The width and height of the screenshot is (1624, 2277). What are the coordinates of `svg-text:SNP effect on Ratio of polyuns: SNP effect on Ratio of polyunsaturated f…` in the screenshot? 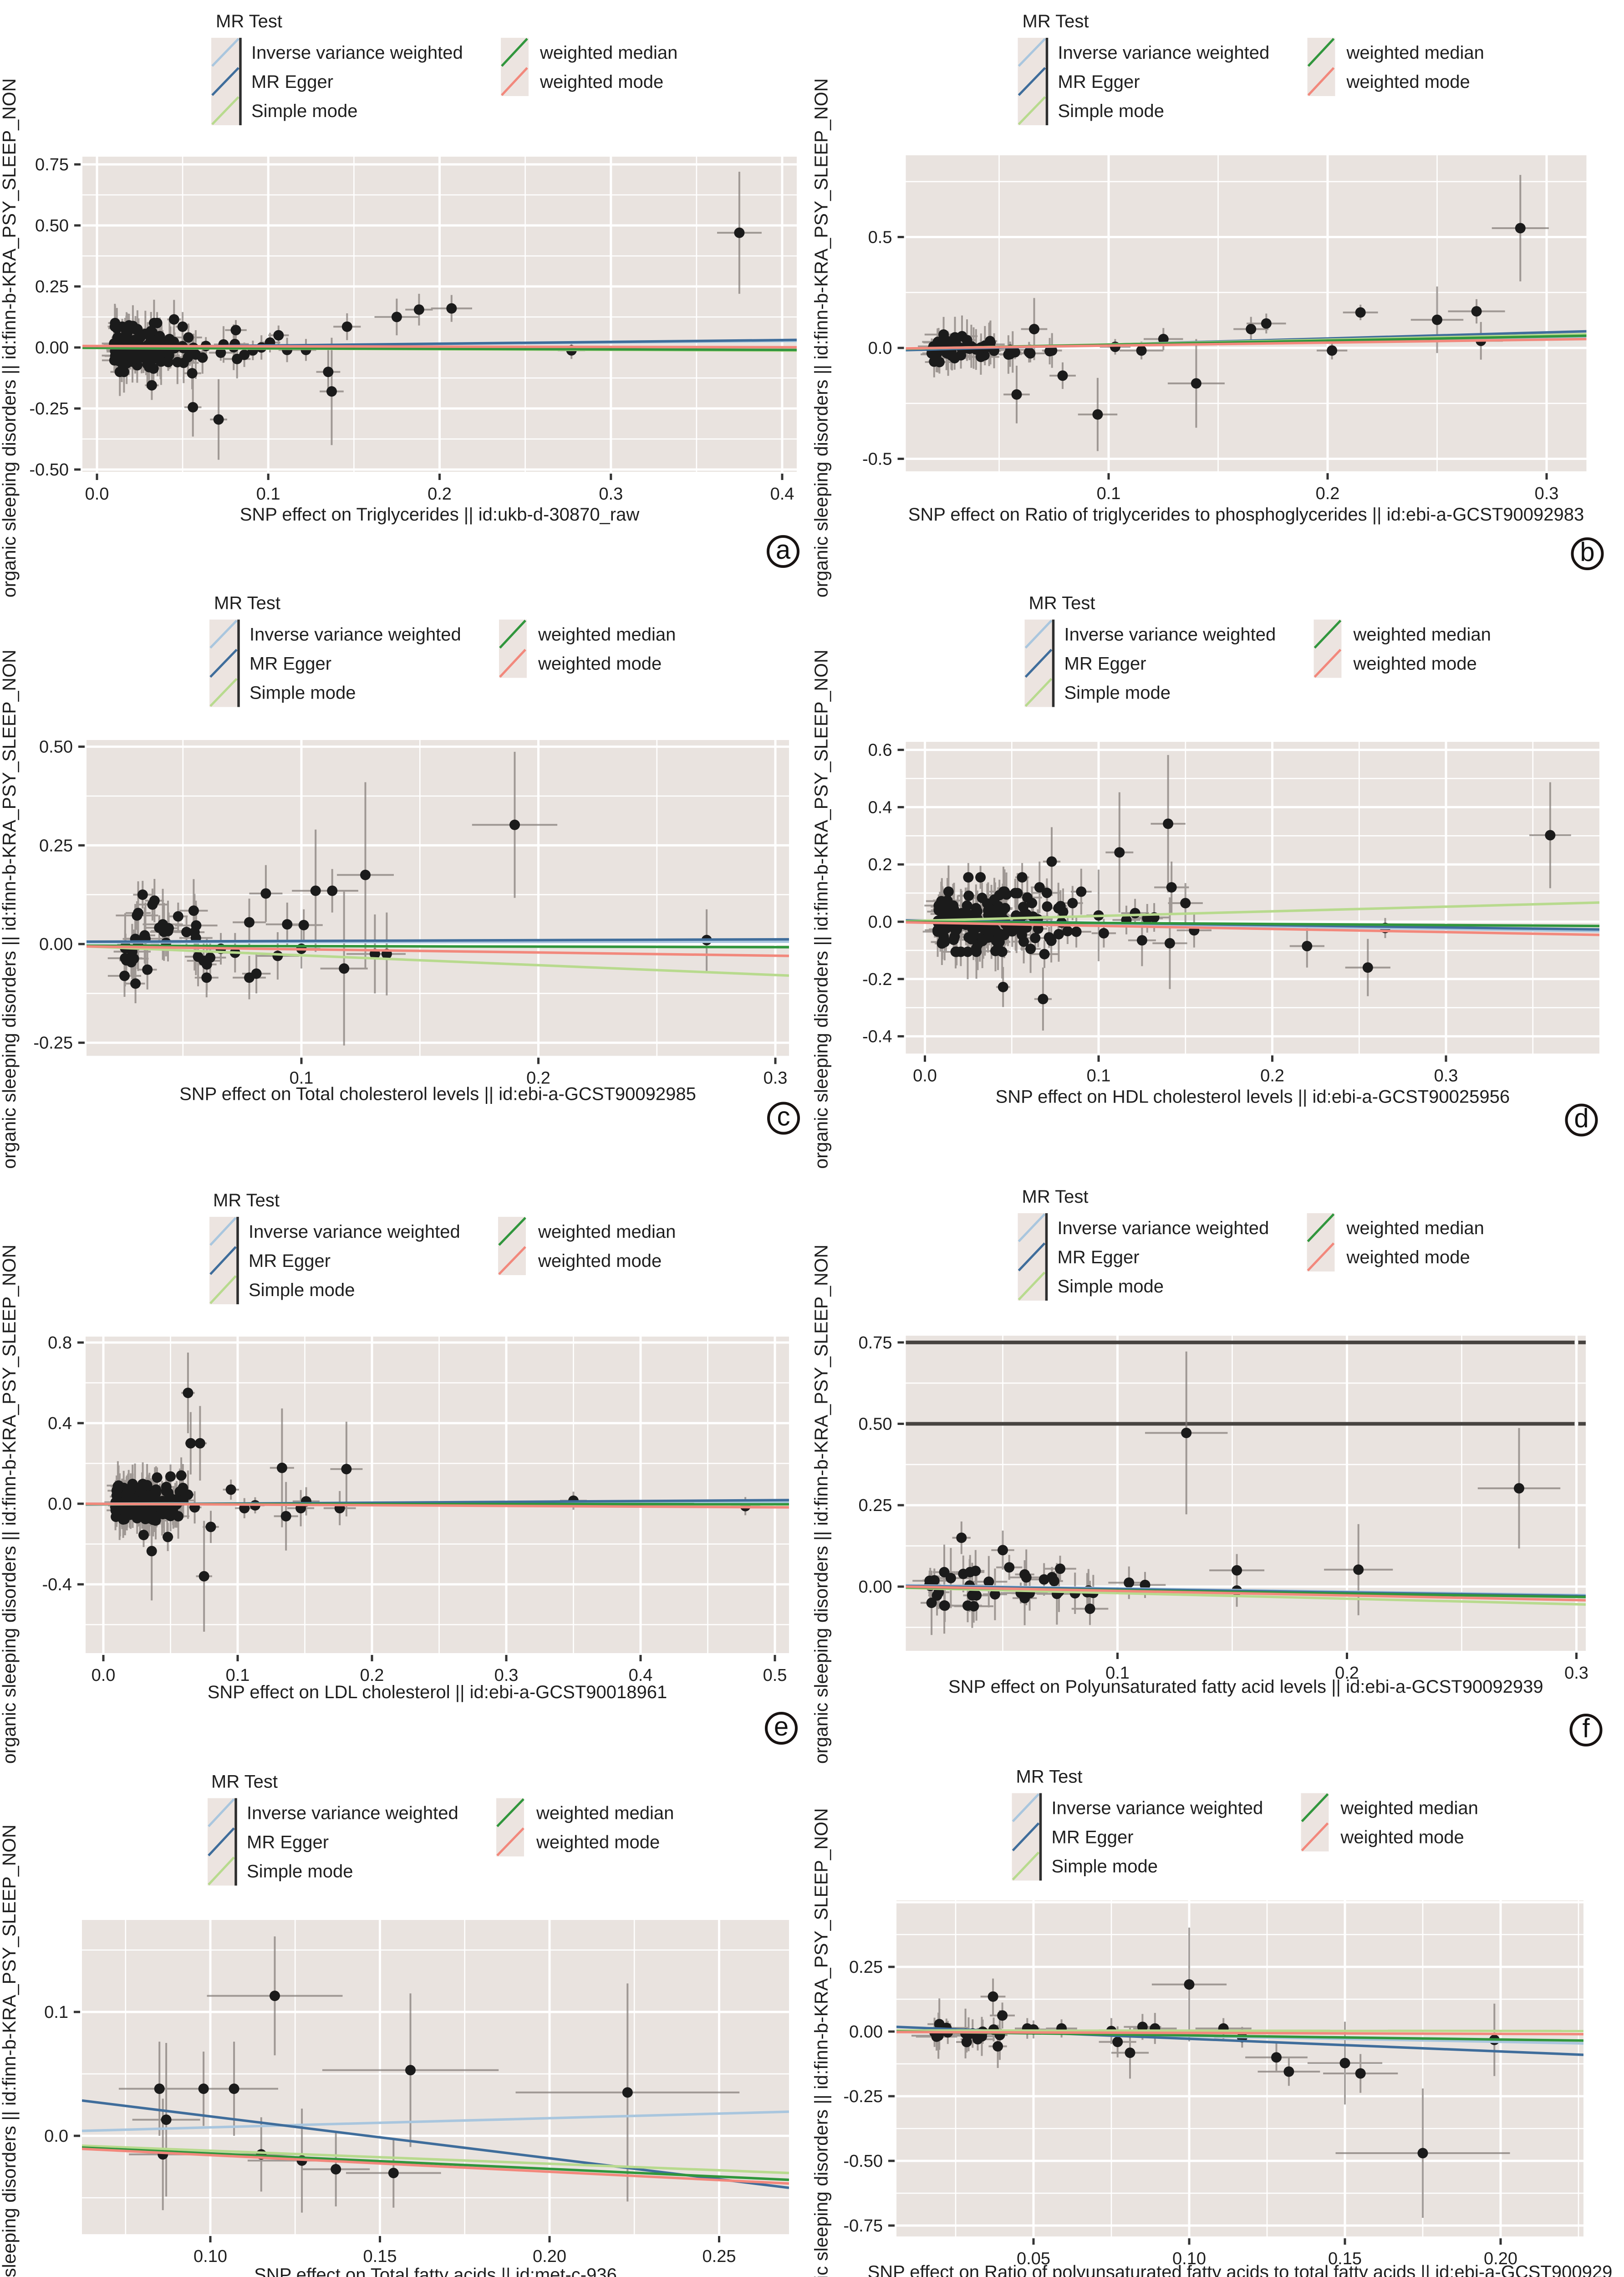 It's located at (1240, 2270).